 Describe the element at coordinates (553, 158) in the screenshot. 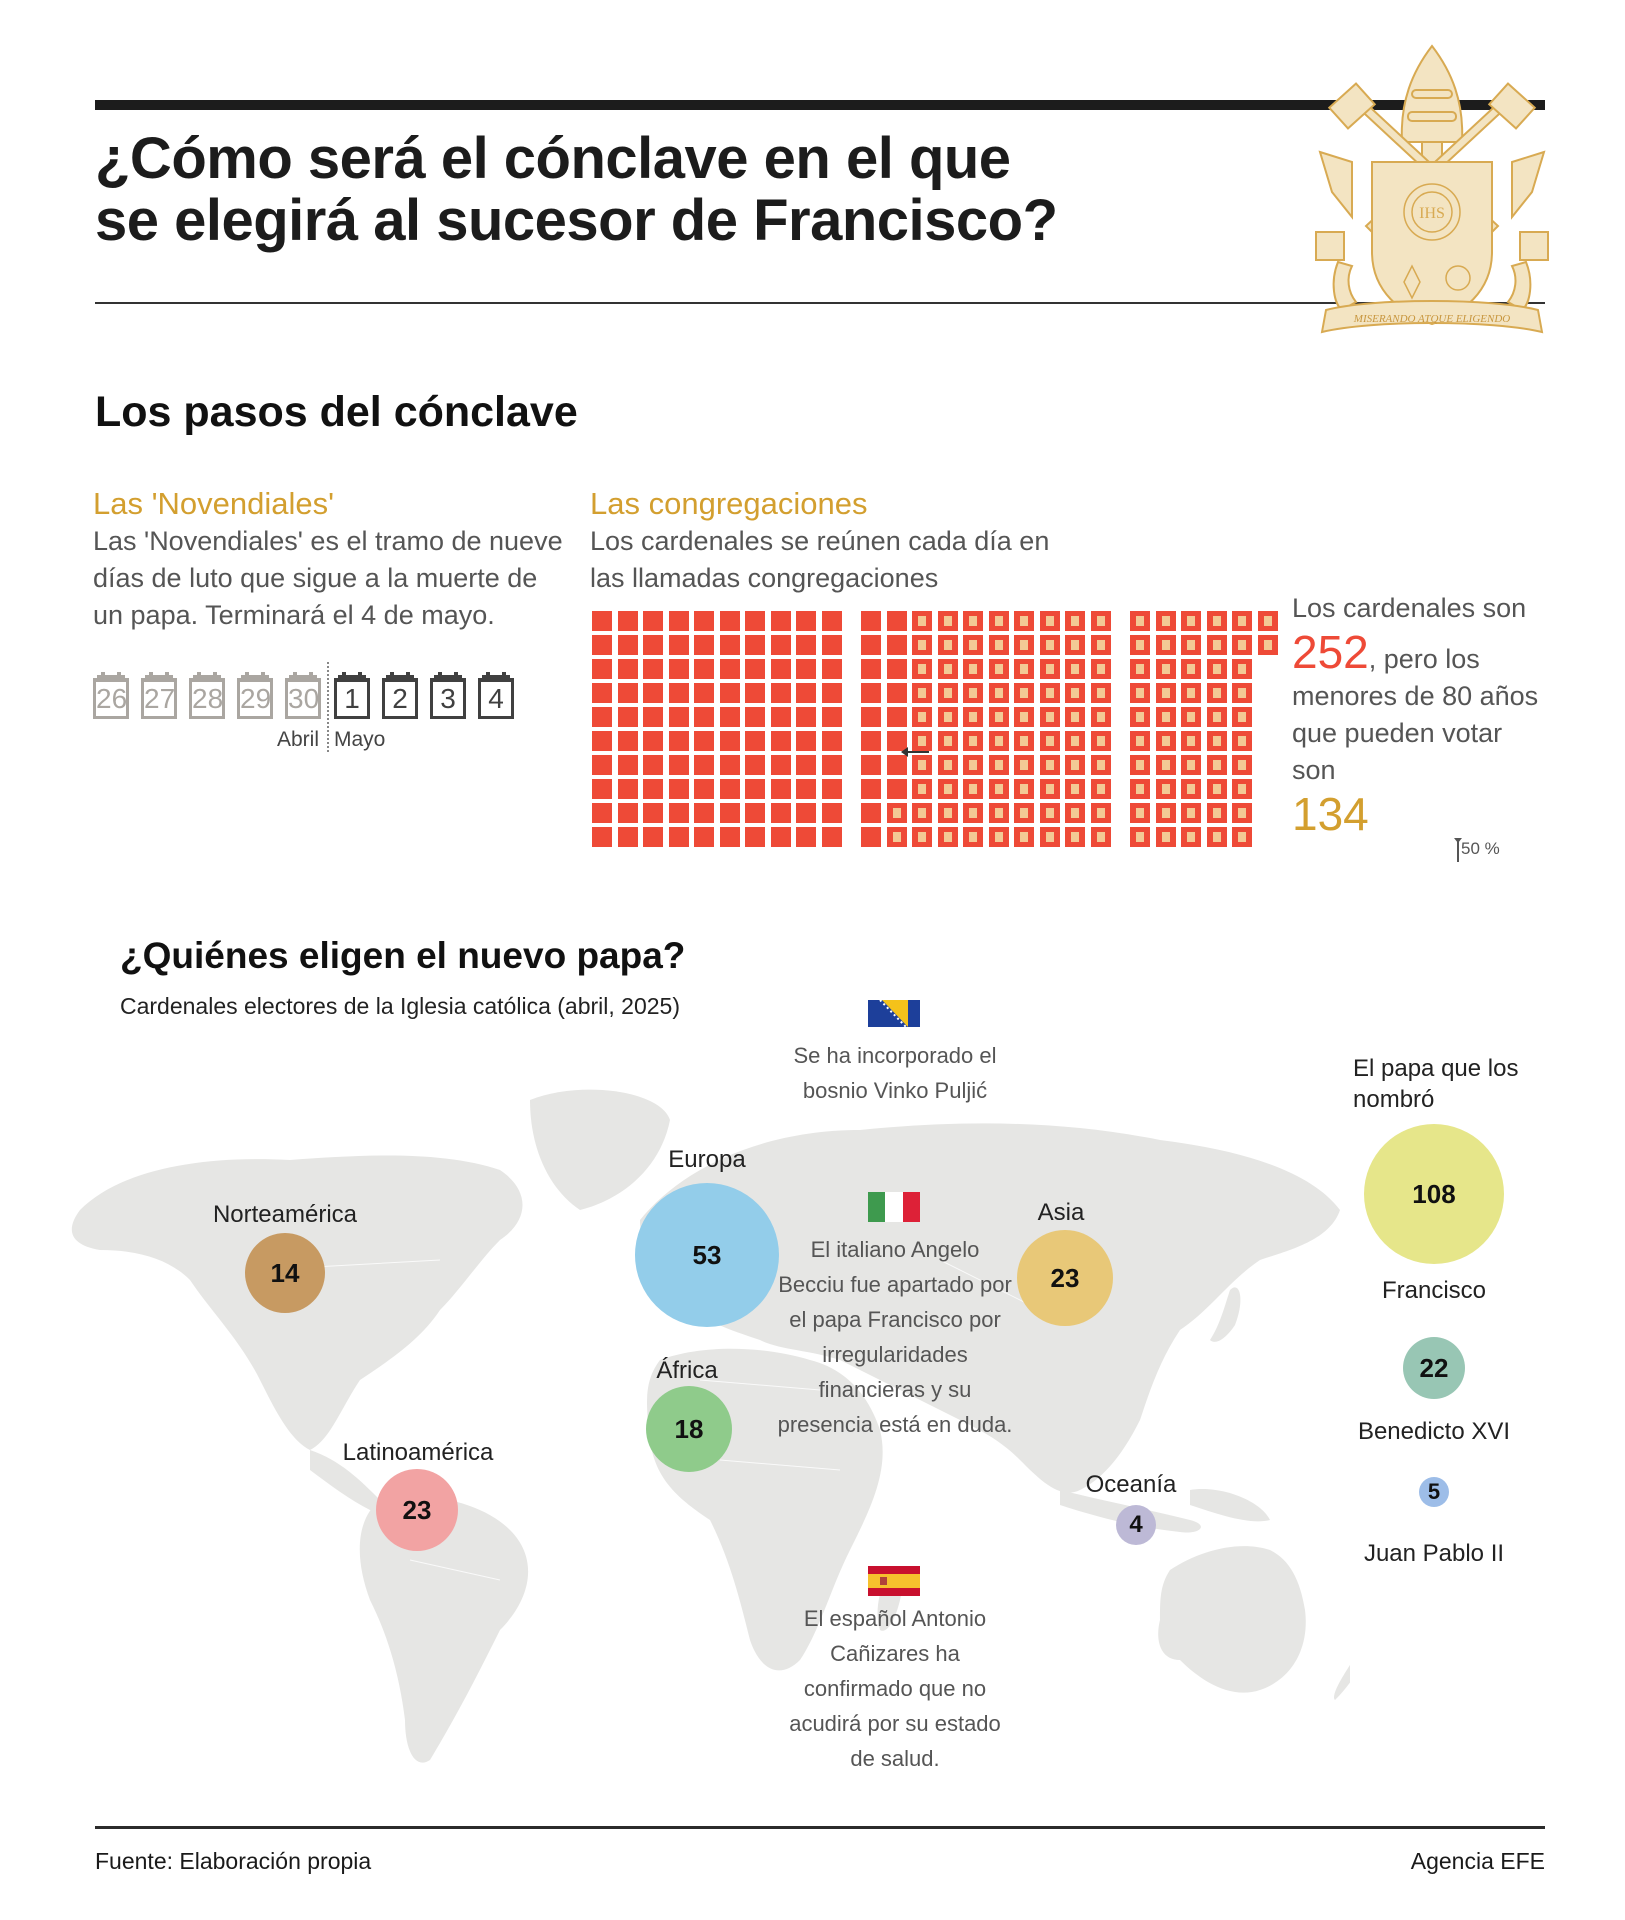

I see `page-title-line-1: ¿Cómo será el cónclave en el que` at that location.